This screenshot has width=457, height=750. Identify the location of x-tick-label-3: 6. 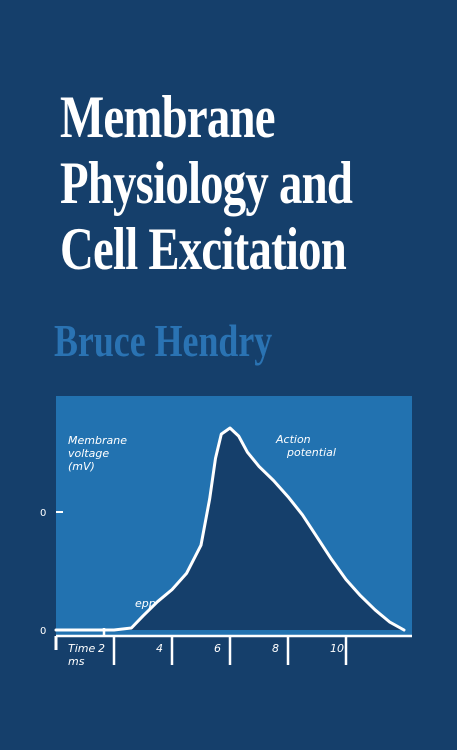
(217, 648).